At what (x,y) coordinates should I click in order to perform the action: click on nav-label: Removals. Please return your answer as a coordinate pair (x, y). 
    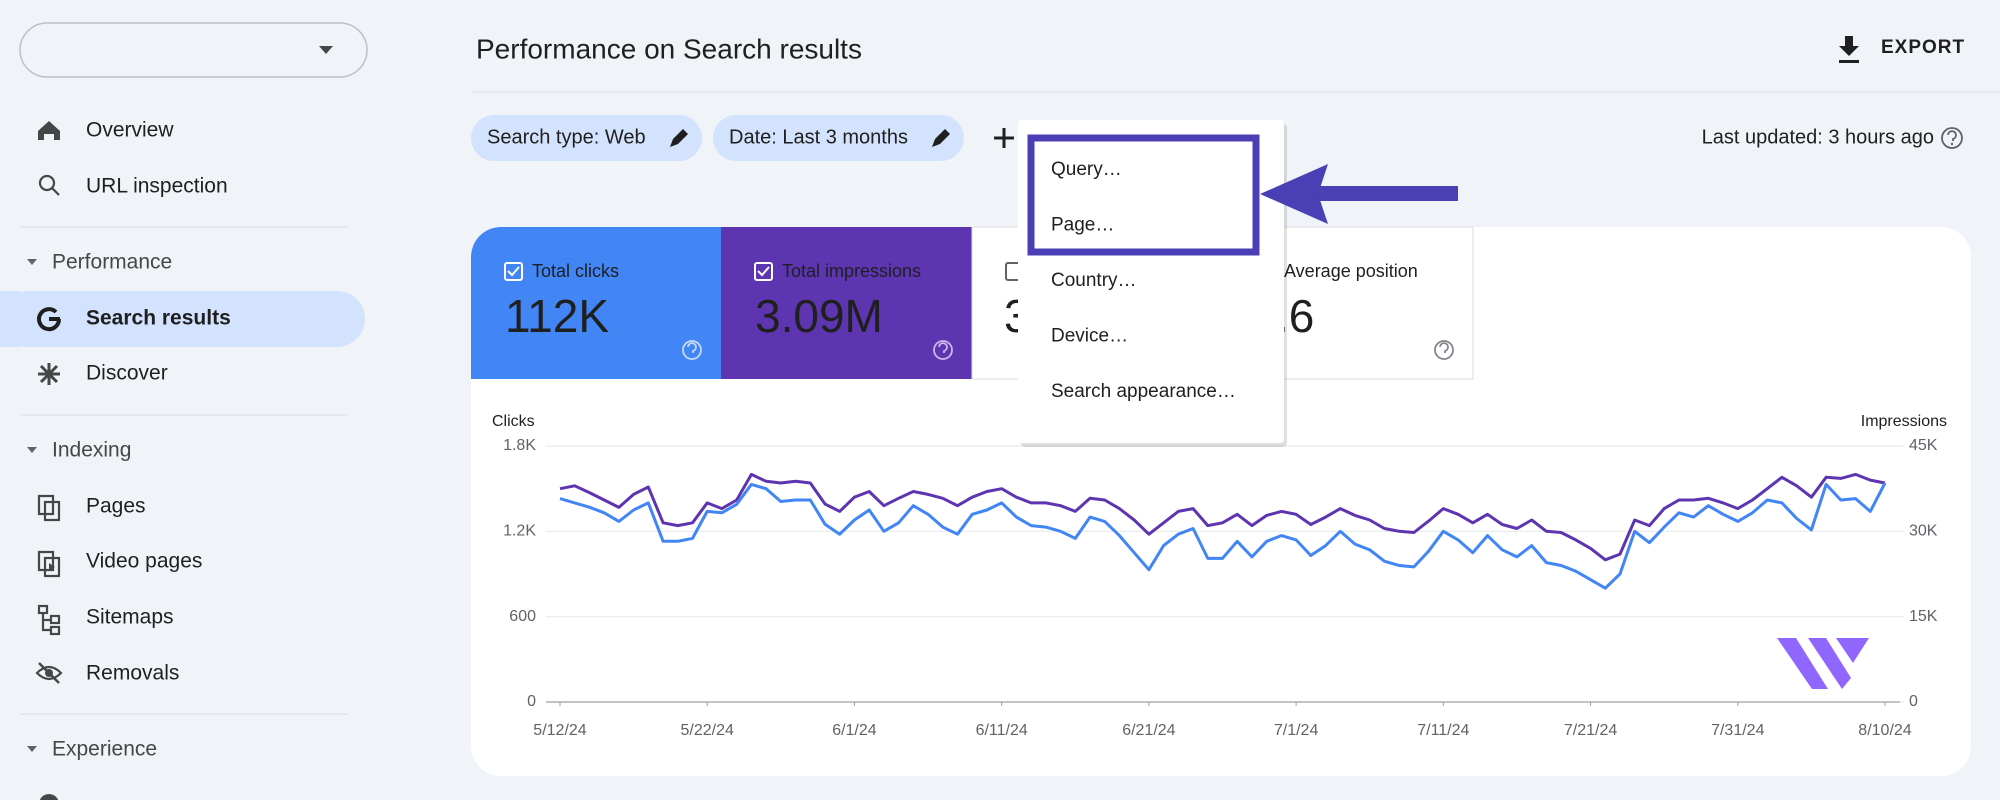
    Looking at the image, I should click on (132, 673).